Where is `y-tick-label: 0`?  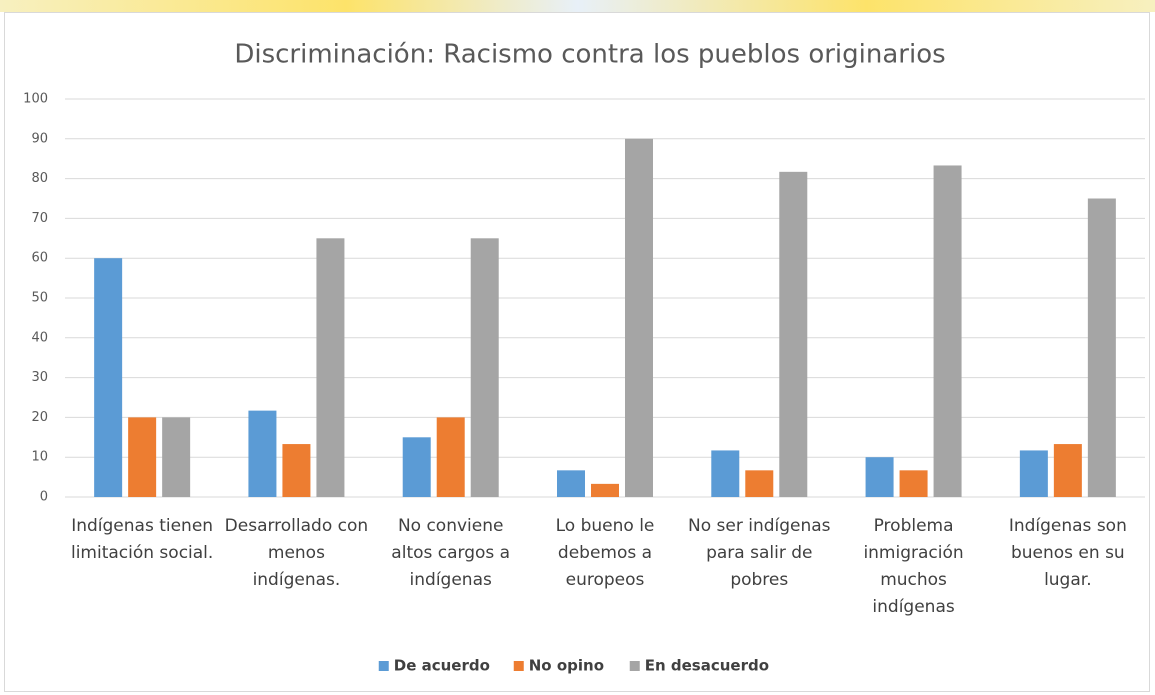 y-tick-label: 0 is located at coordinates (44, 497).